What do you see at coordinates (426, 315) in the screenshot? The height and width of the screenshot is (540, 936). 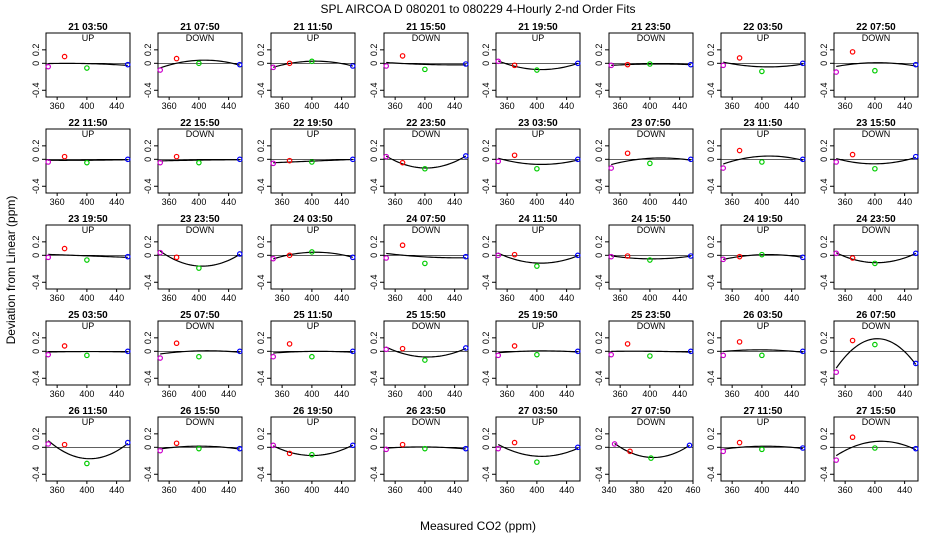 I see `panel-title: 25 15:50` at bounding box center [426, 315].